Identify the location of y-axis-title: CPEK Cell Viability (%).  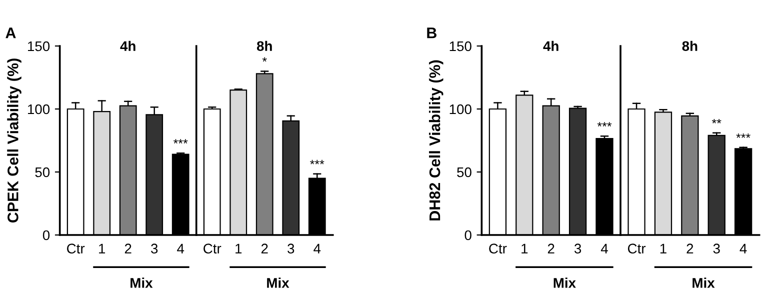
(14, 140).